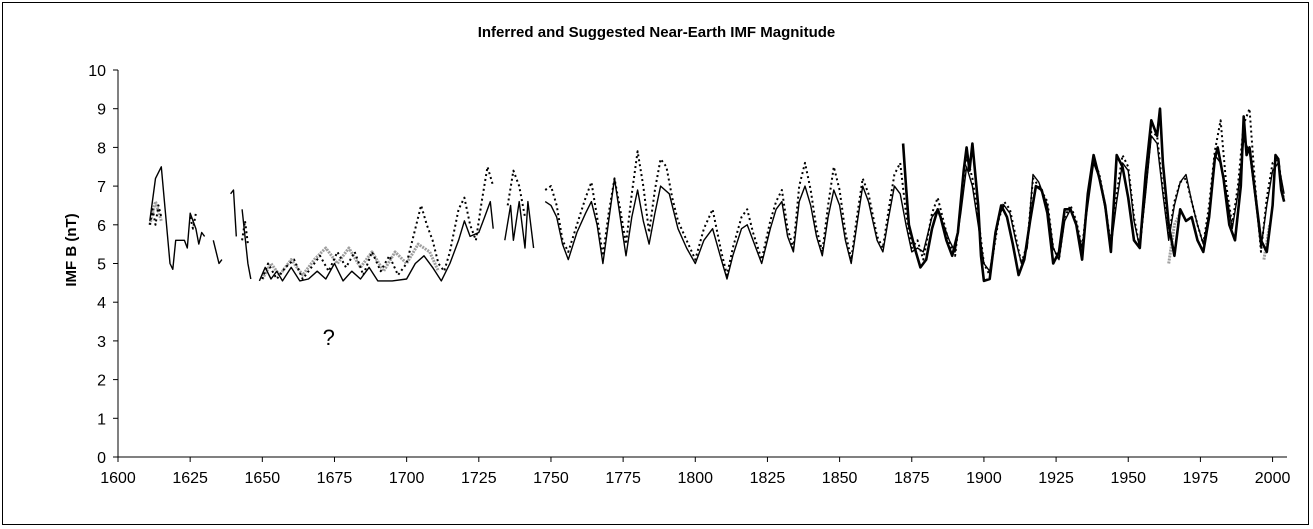  I want to click on x-tick-label: 1800, so click(695, 478).